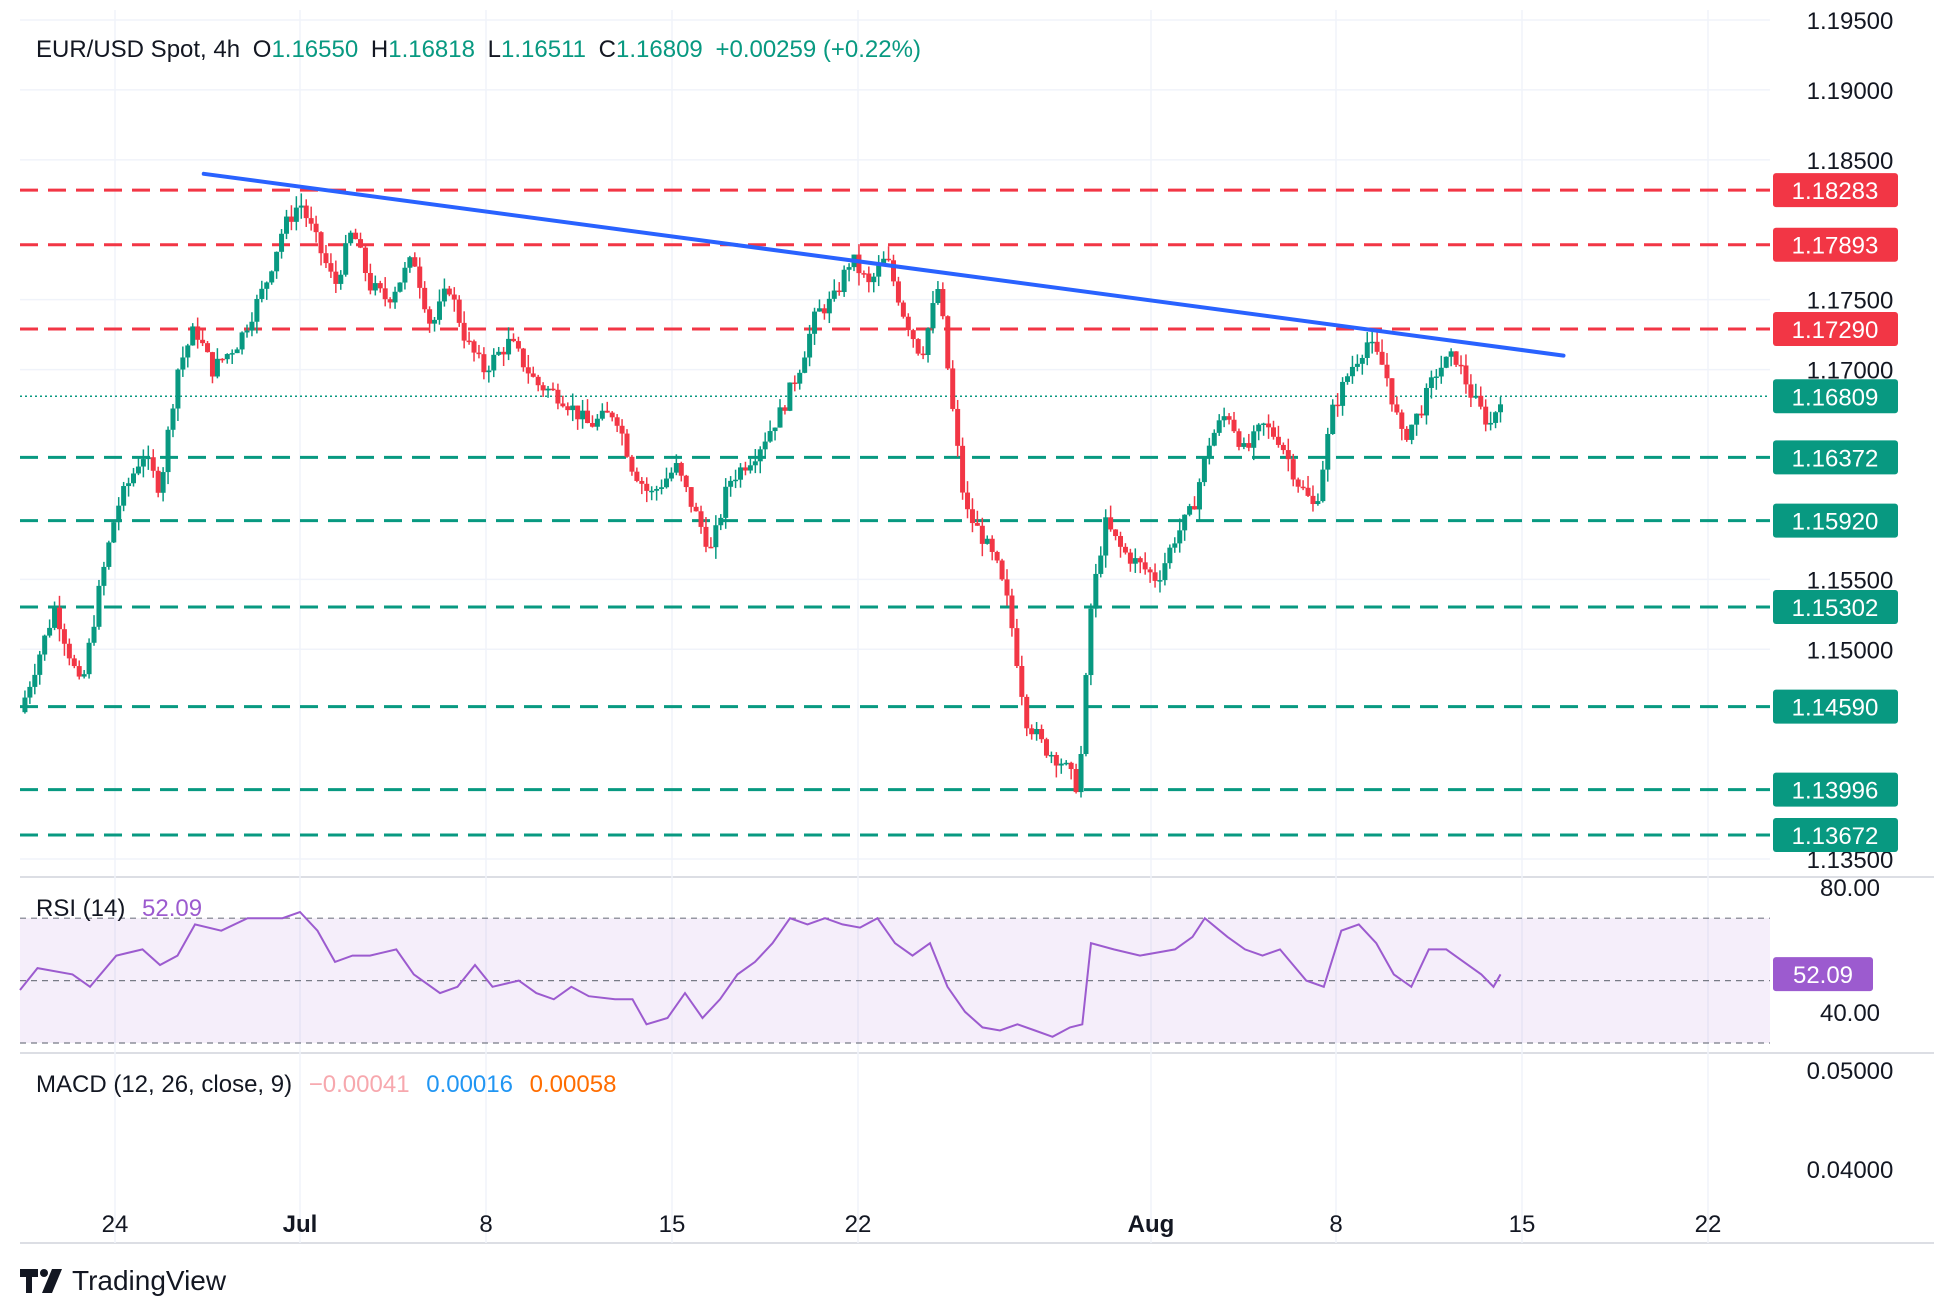 The height and width of the screenshot is (1314, 1934). Describe the element at coordinates (494, 49) in the screenshot. I see `low-label: L` at that location.